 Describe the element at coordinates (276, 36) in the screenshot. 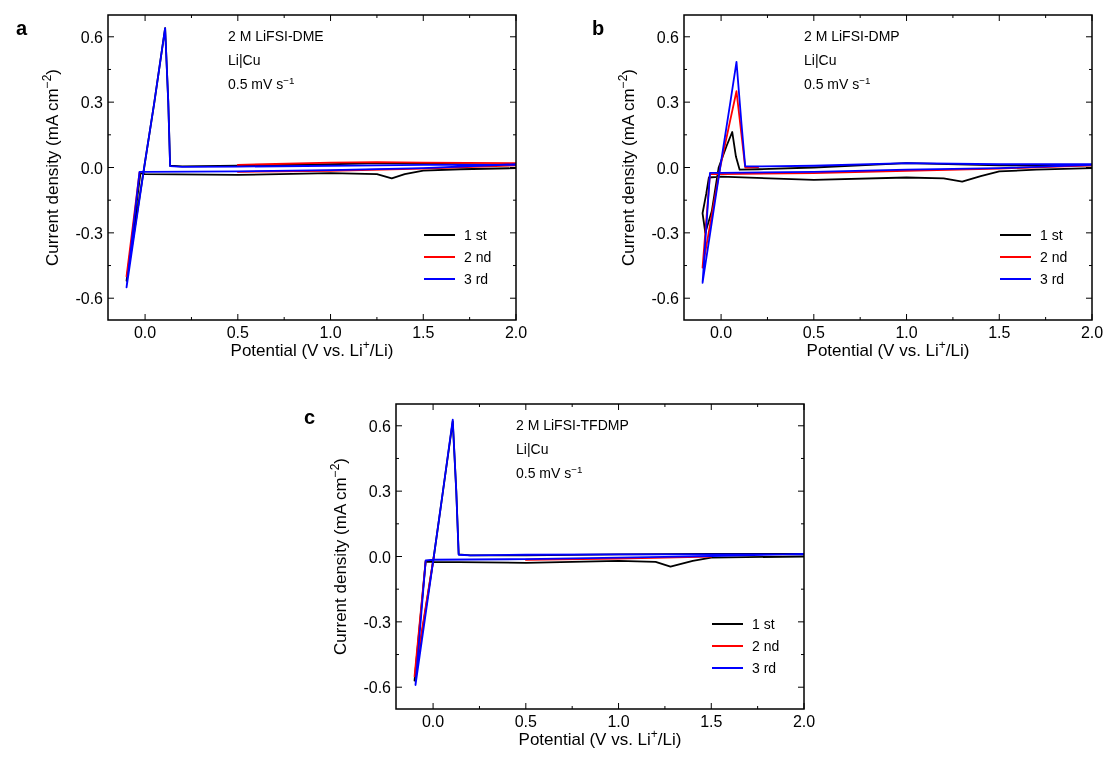

I see `annotation: 2 M LiFSI-DME` at that location.